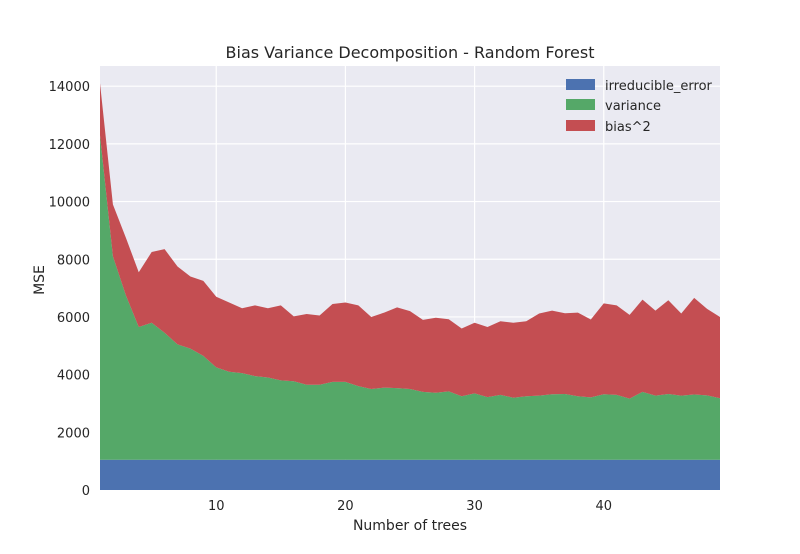 The width and height of the screenshot is (800, 554). Describe the element at coordinates (73, 433) in the screenshot. I see `y-tick-label: 2000` at that location.